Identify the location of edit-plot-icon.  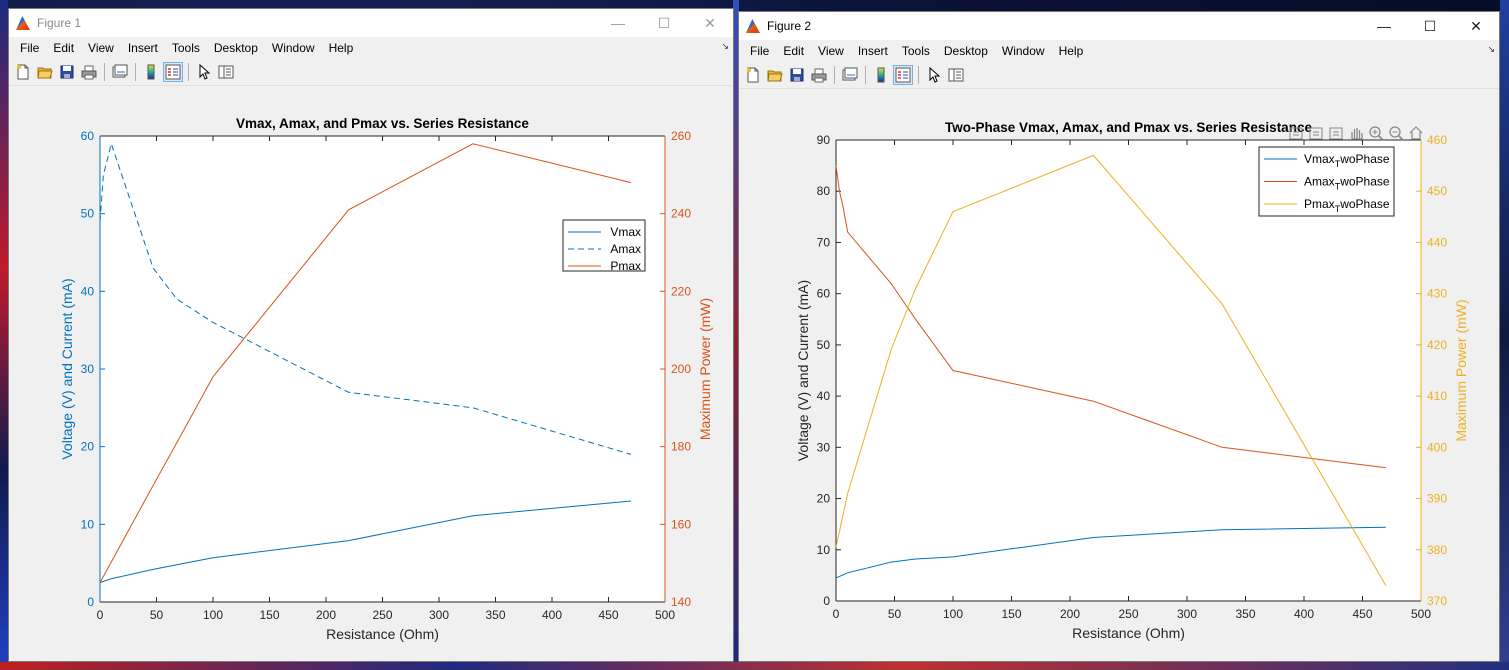
(205, 72).